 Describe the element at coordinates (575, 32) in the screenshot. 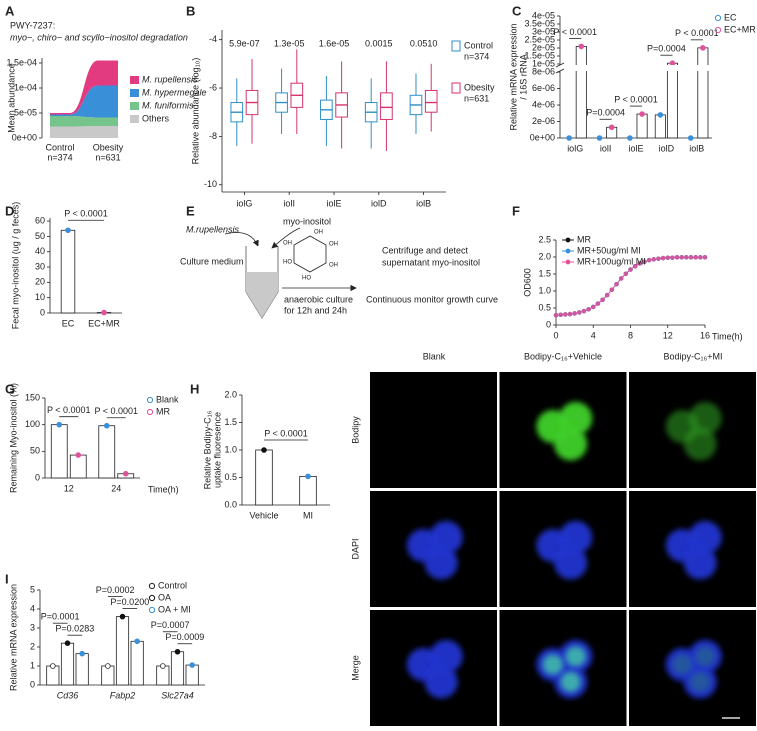

I see `p-value: P < 0.0001` at that location.